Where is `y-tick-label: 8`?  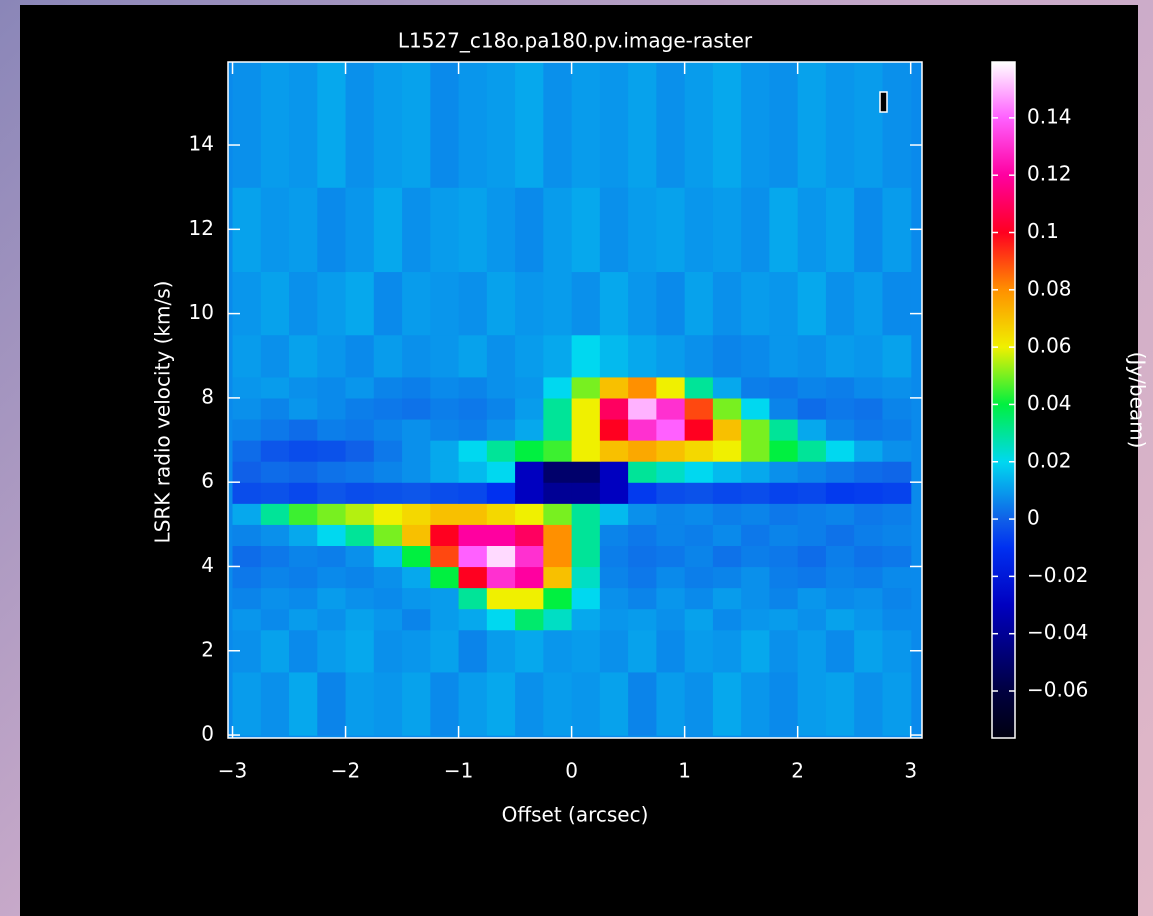
y-tick-label: 8 is located at coordinates (207, 396).